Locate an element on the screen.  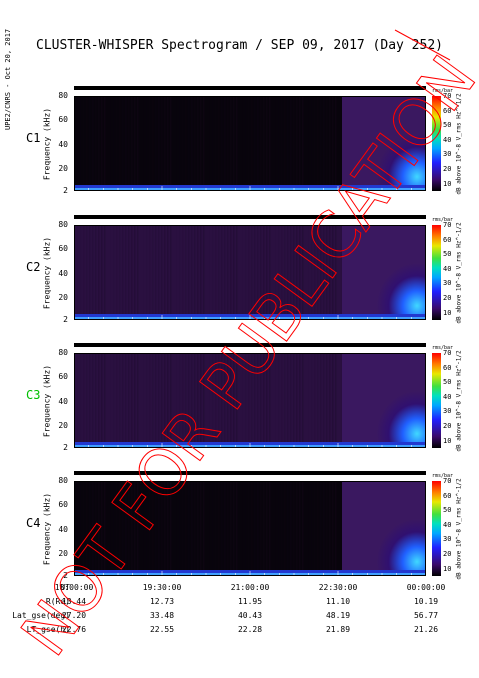
colorbar-tick-label: 20 is located at coordinates (447, 298).